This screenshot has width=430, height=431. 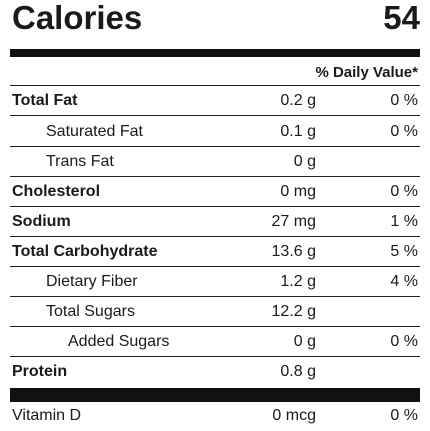 I want to click on nutrient-name: Total Sugars, so click(x=90, y=311).